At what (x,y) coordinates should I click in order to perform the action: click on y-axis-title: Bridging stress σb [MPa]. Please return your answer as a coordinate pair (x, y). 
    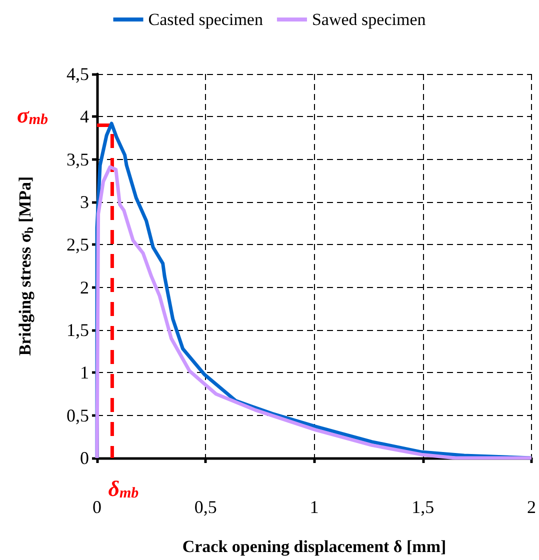
    Looking at the image, I should click on (26, 266).